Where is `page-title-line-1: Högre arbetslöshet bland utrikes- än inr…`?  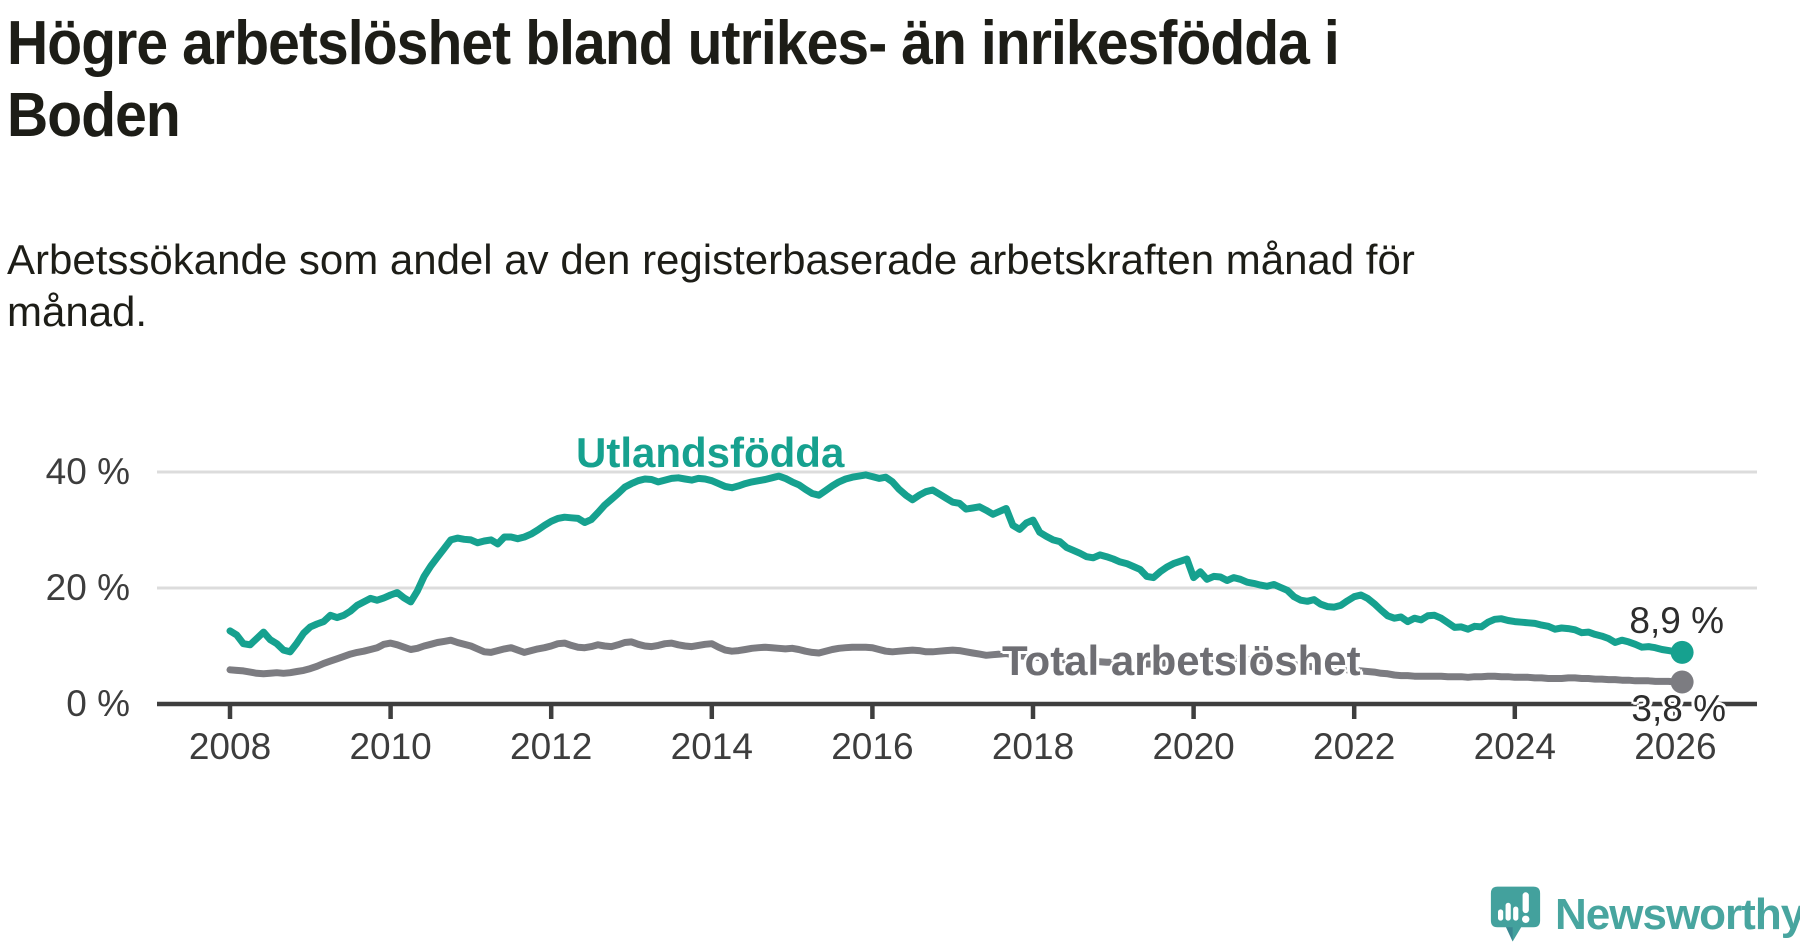 page-title-line-1: Högre arbetslöshet bland utrikes- än inr… is located at coordinates (673, 43).